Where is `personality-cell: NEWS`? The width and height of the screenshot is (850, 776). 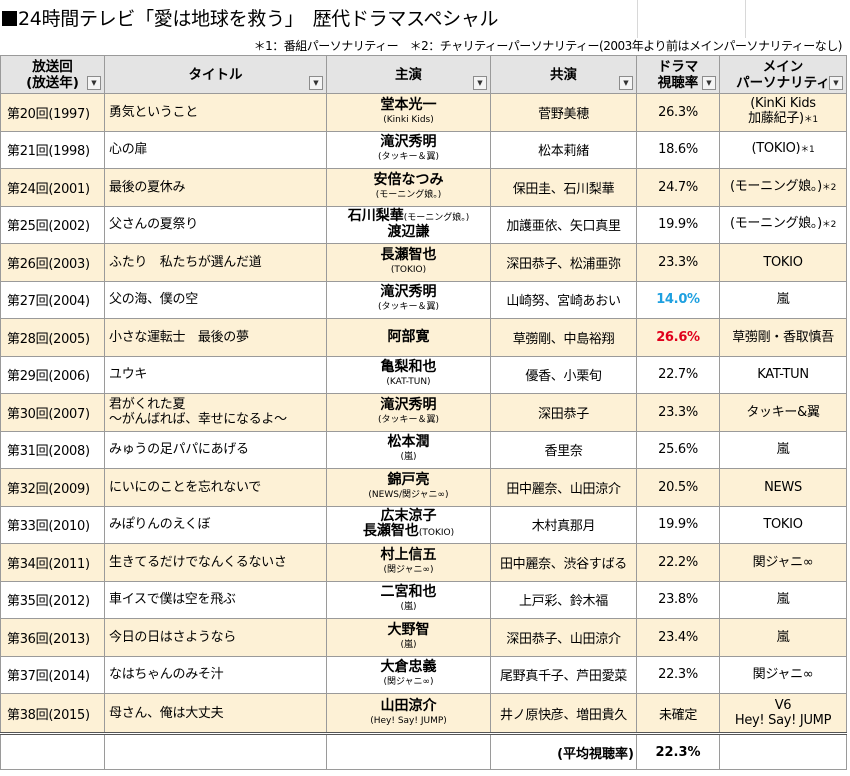 personality-cell: NEWS is located at coordinates (783, 487).